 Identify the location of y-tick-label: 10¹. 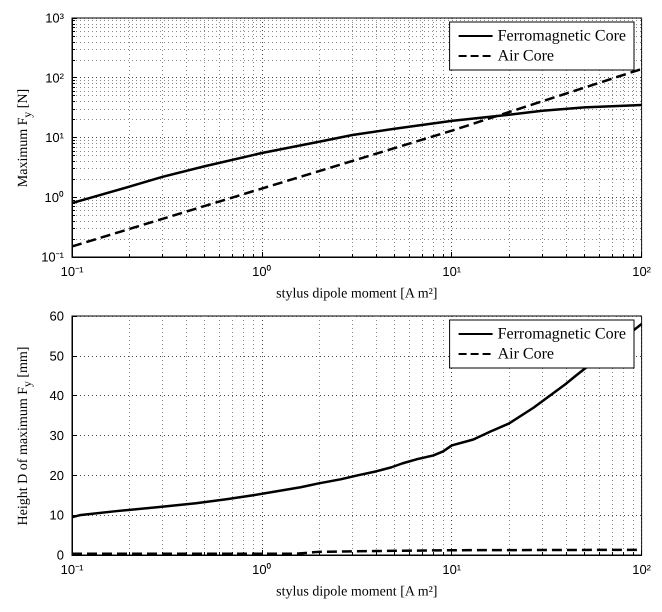
(55, 137).